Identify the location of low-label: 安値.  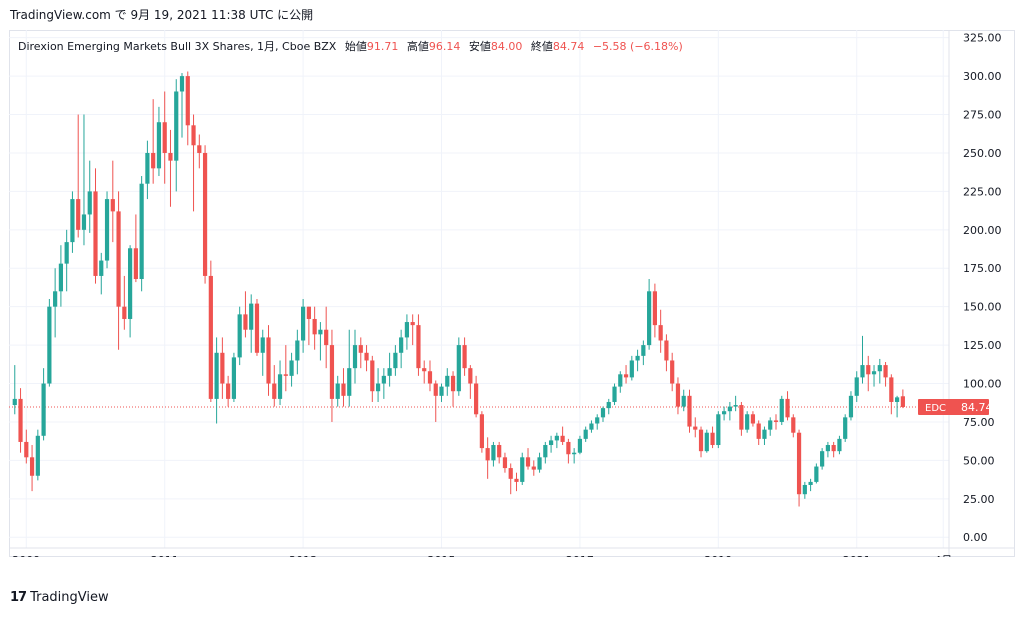
(479, 46).